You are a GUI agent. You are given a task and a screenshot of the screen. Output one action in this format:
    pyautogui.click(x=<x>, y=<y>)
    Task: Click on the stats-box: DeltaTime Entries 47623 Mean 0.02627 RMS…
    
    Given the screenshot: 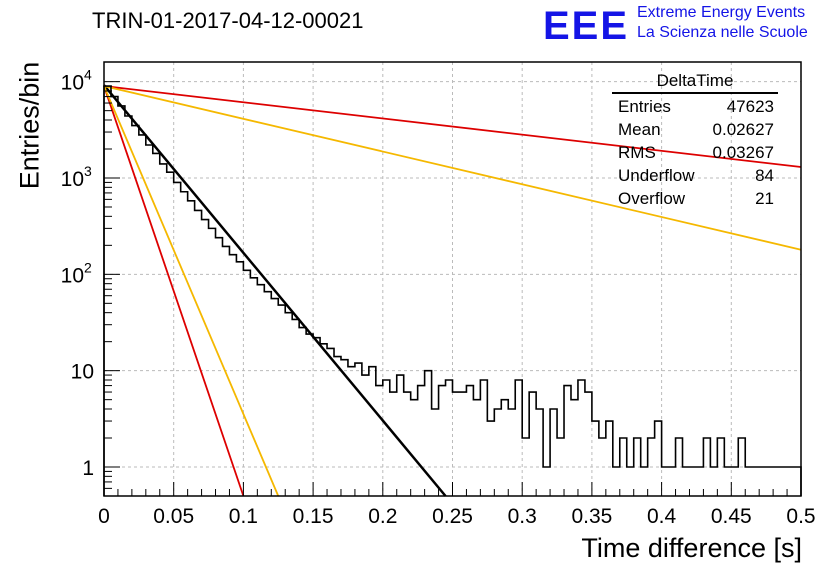 What is the action you would take?
    pyautogui.click(x=695, y=140)
    